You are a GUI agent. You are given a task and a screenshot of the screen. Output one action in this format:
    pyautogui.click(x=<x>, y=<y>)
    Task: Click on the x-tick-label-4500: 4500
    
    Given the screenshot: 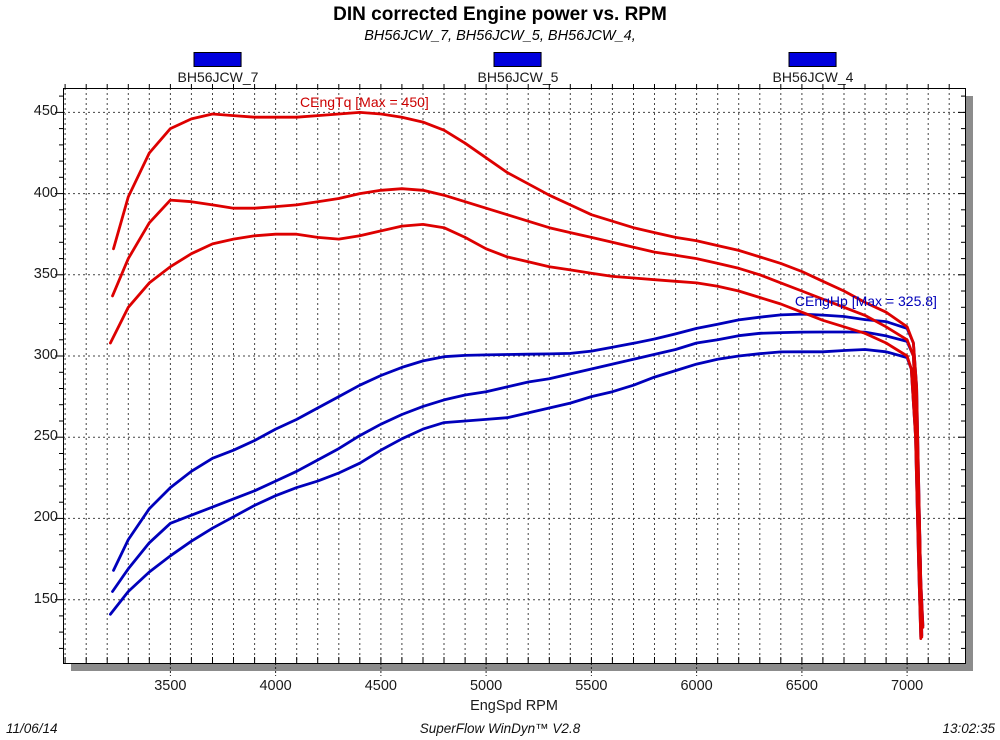 What is the action you would take?
    pyautogui.click(x=380, y=686)
    